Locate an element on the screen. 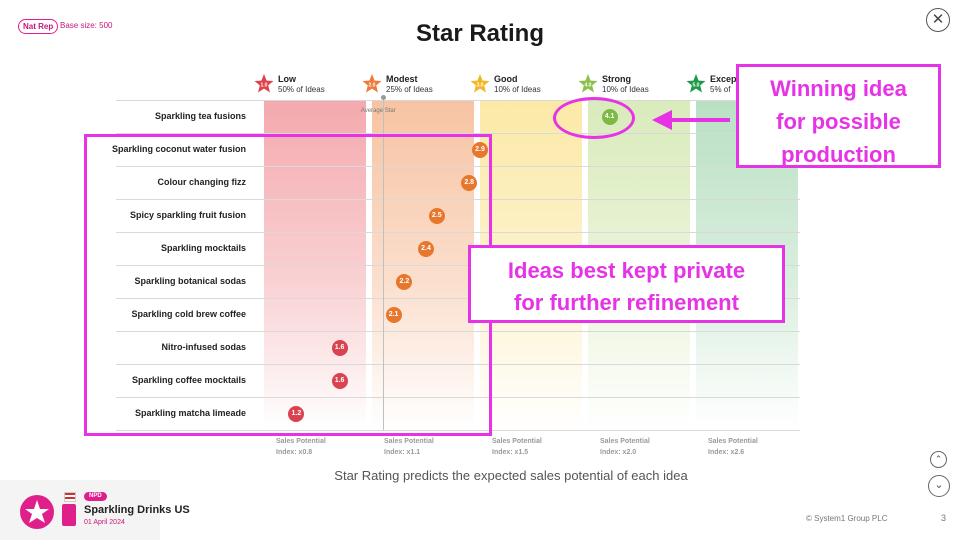  chevron-up-icon: ⌃ is located at coordinates (938, 459).